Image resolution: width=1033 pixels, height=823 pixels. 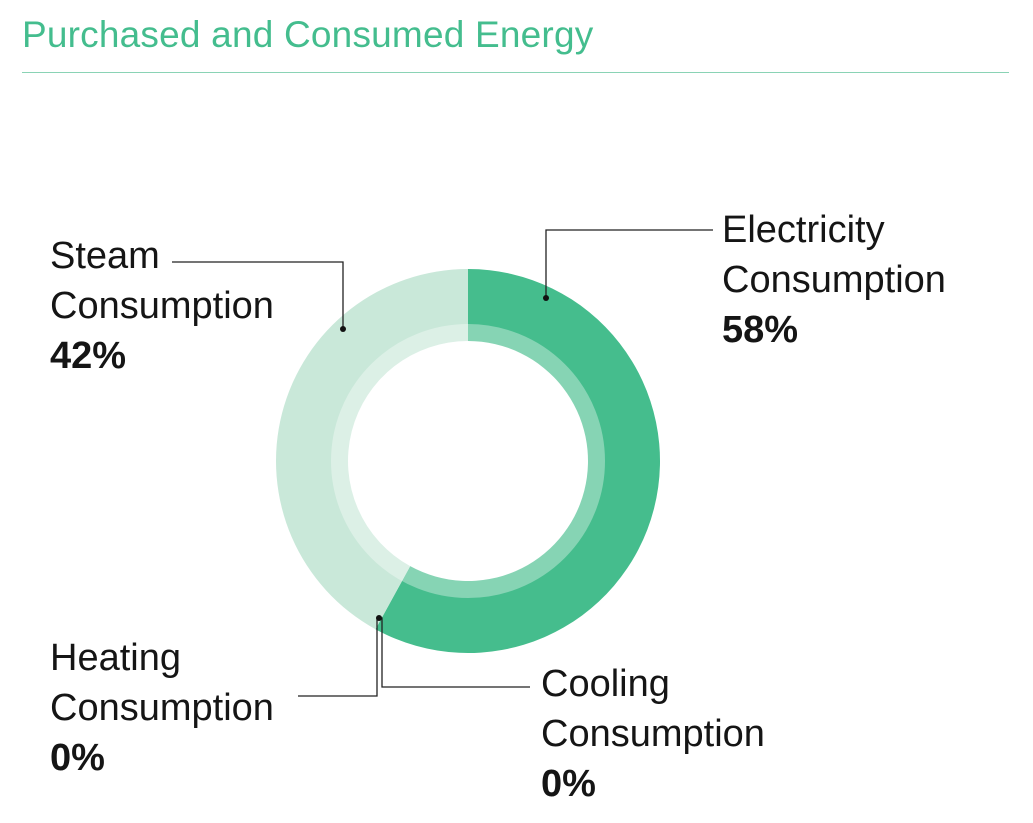 I want to click on slice-steam-consumption, so click(x=372, y=449).